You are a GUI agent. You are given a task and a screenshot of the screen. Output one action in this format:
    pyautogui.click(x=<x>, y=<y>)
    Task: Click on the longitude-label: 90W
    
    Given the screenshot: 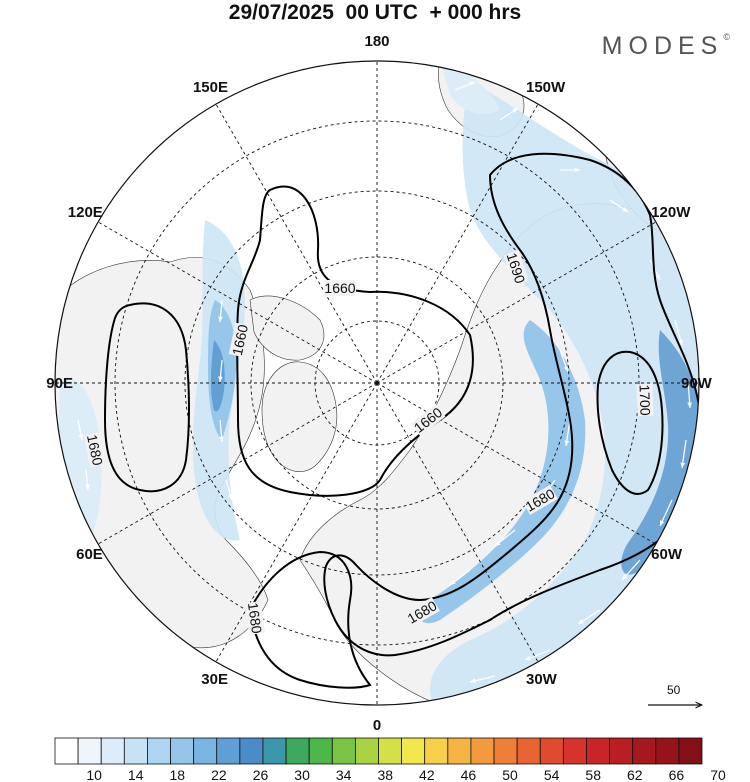 What is the action you would take?
    pyautogui.click(x=697, y=383)
    